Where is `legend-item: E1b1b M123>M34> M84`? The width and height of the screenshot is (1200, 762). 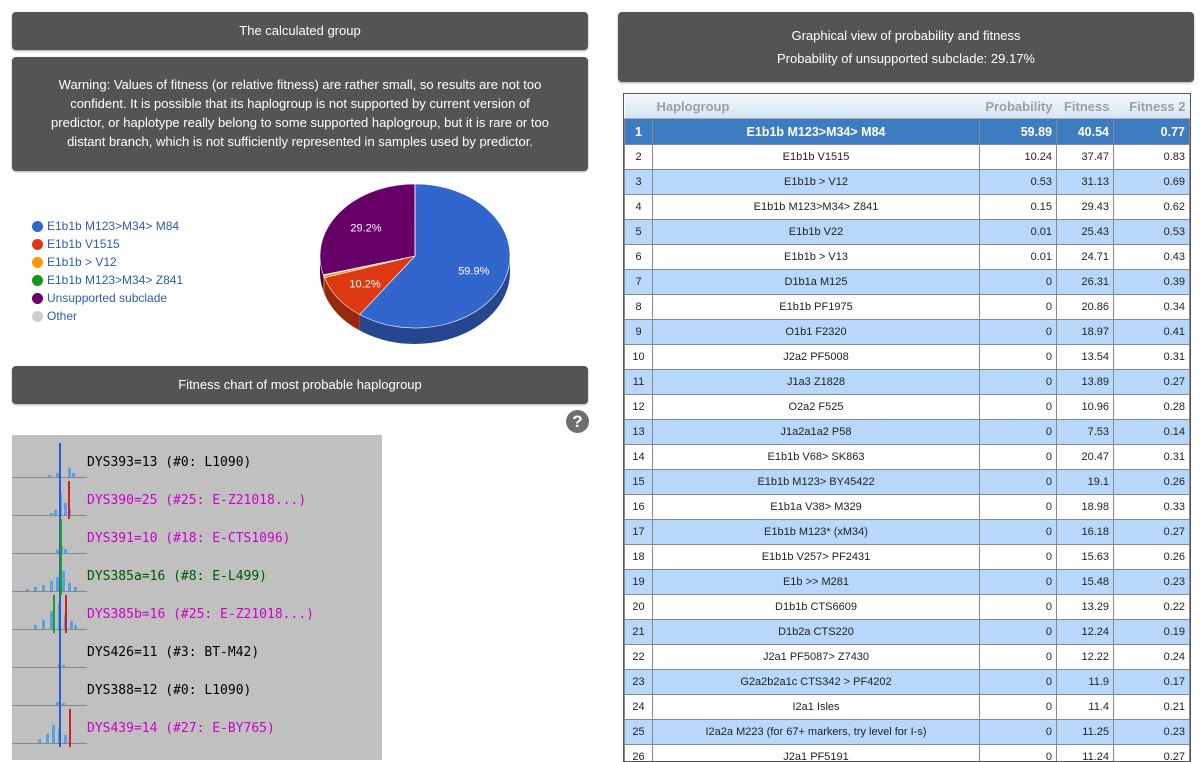 legend-item: E1b1b M123>M34> M84 is located at coordinates (107, 226).